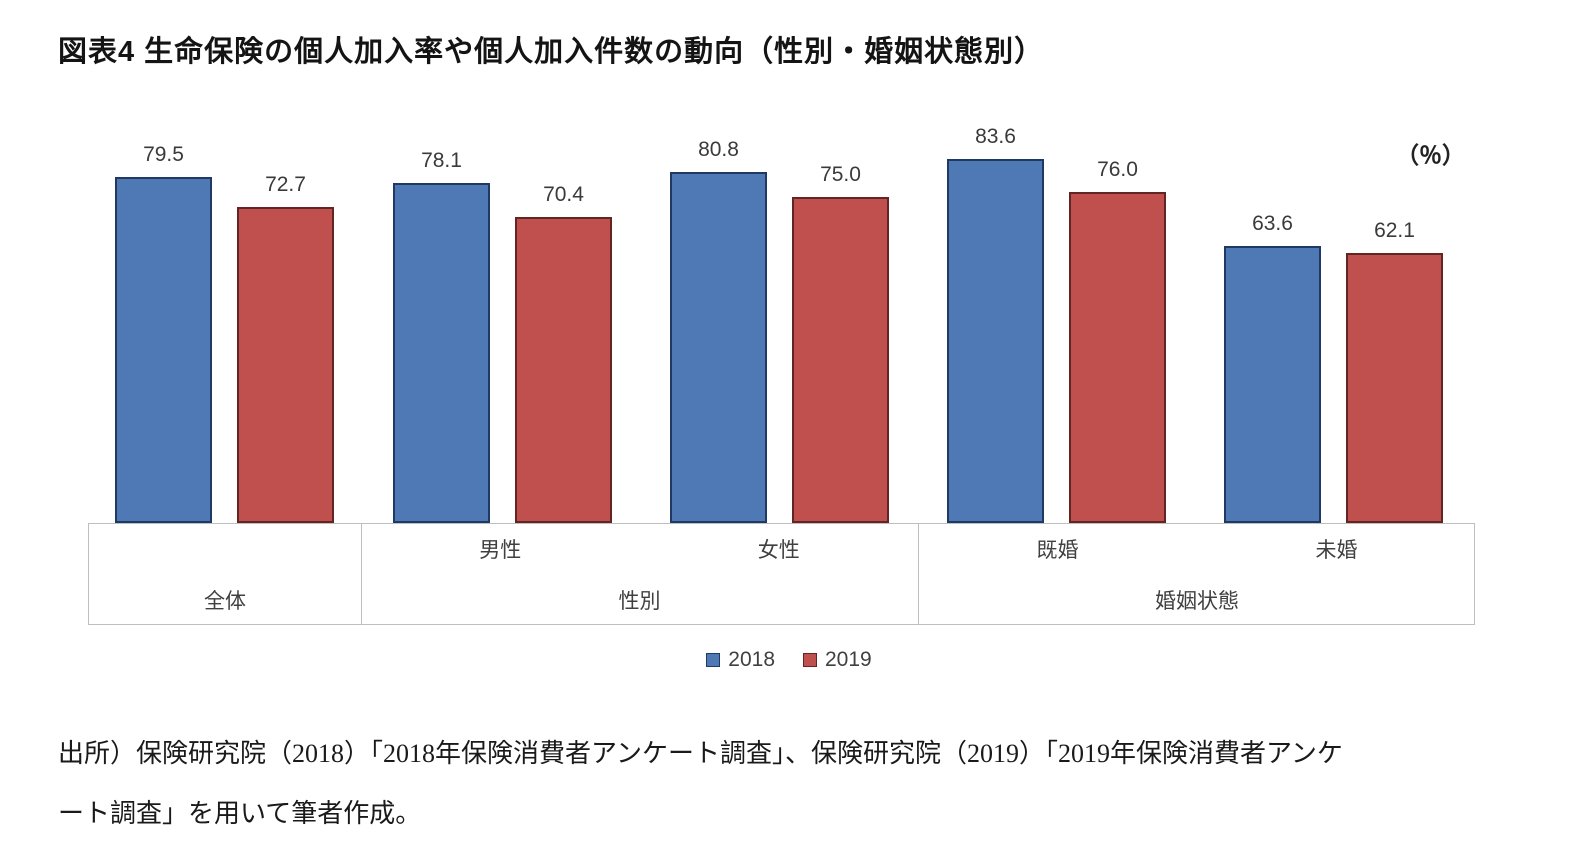  What do you see at coordinates (1117, 169) in the screenshot?
I see `bar-value-label: 76.0` at bounding box center [1117, 169].